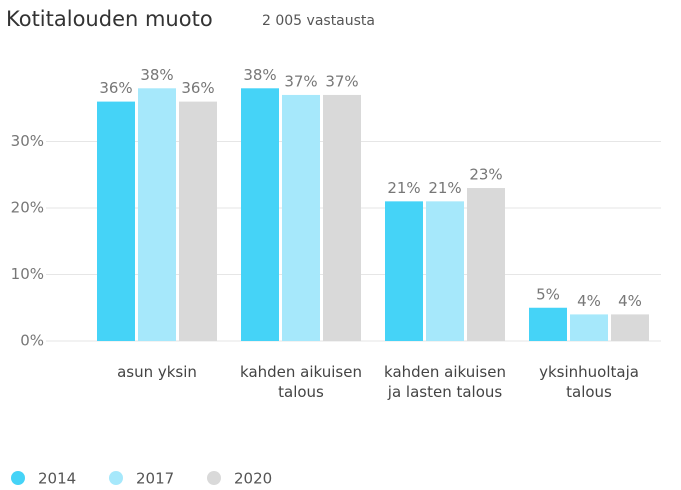 This screenshot has width=681, height=490. Describe the element at coordinates (253, 479) in the screenshot. I see `legend-label: 2020` at that location.